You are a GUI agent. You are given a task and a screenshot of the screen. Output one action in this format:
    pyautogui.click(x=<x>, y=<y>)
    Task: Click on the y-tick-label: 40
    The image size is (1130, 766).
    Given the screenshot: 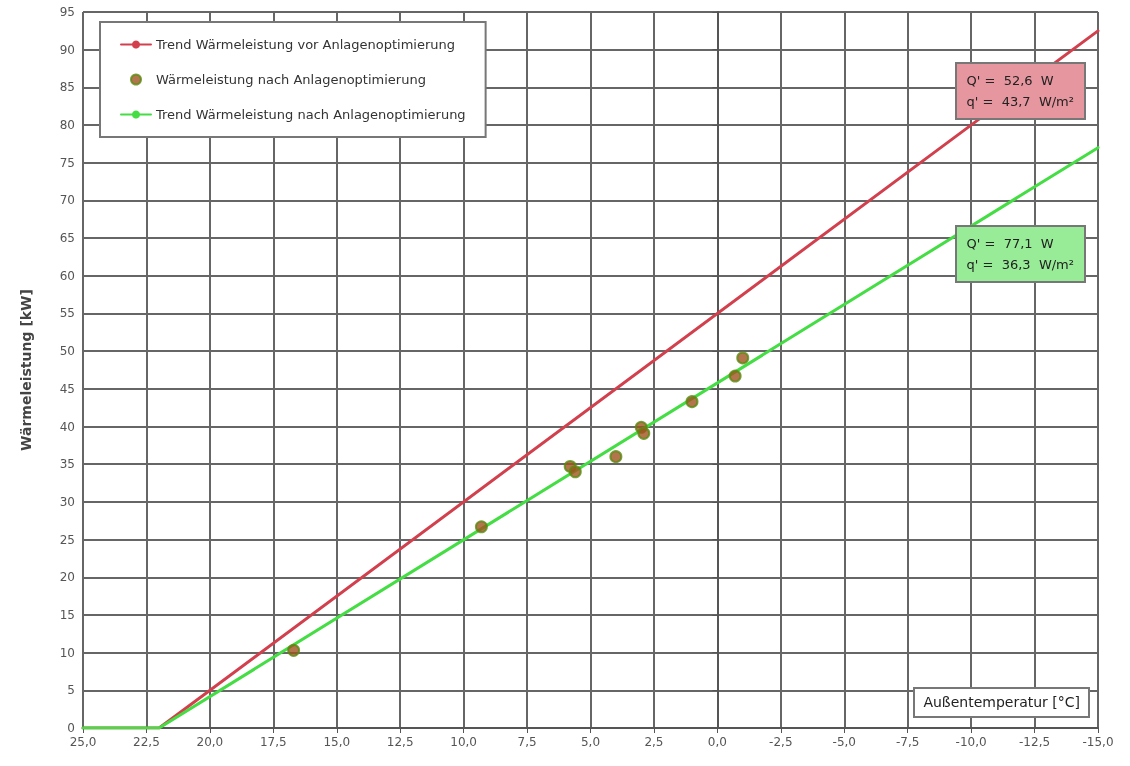 What is the action you would take?
    pyautogui.click(x=67, y=426)
    